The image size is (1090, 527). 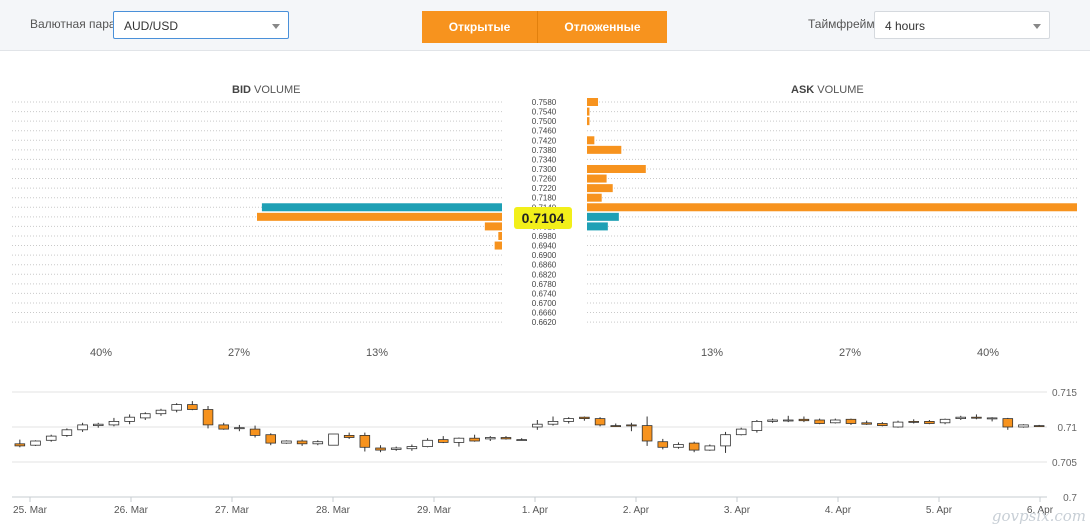 What do you see at coordinates (73, 24) in the screenshot?
I see `pair-label: Валютная пара` at bounding box center [73, 24].